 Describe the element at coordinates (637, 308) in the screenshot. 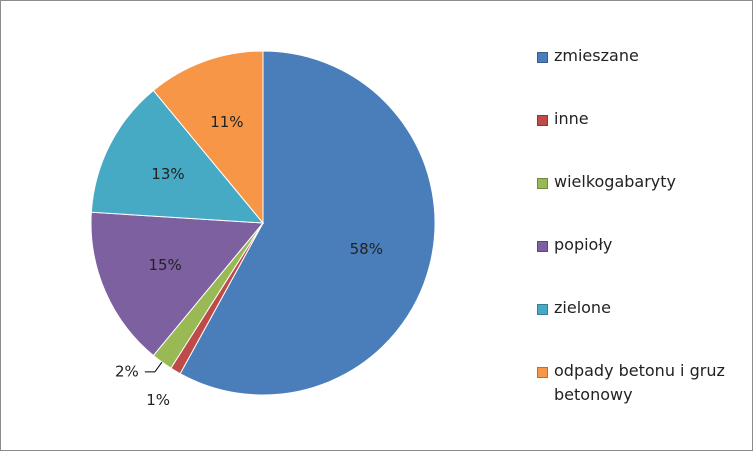

I see `legend-item: zielone` at that location.